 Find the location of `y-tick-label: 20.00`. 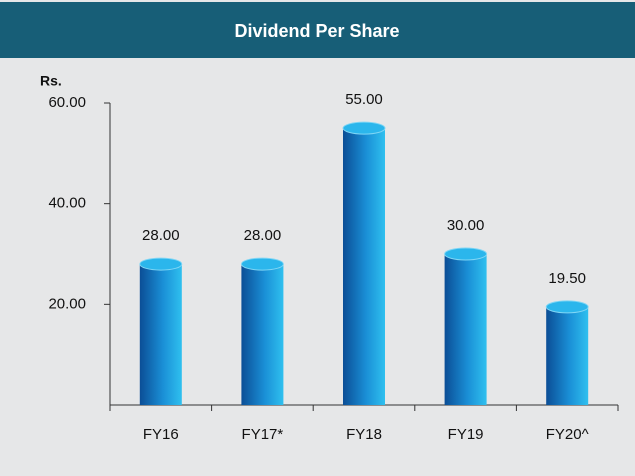

y-tick-label: 20.00 is located at coordinates (67, 303).